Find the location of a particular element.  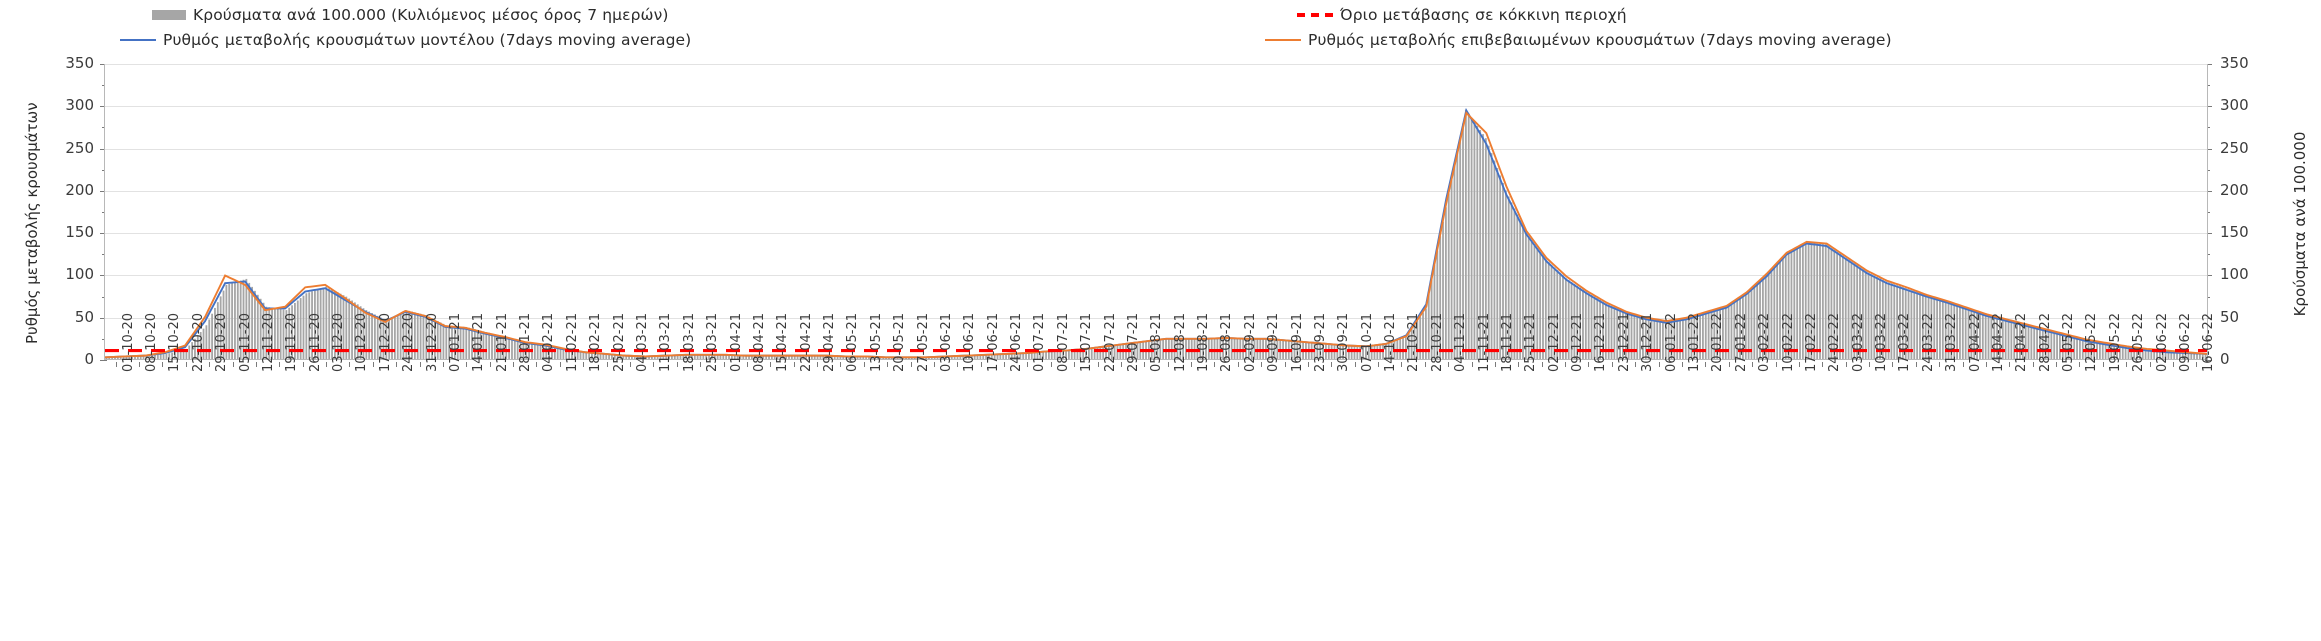

x-axis-tick-label: 03-03-22 is located at coordinates (1858, 342).